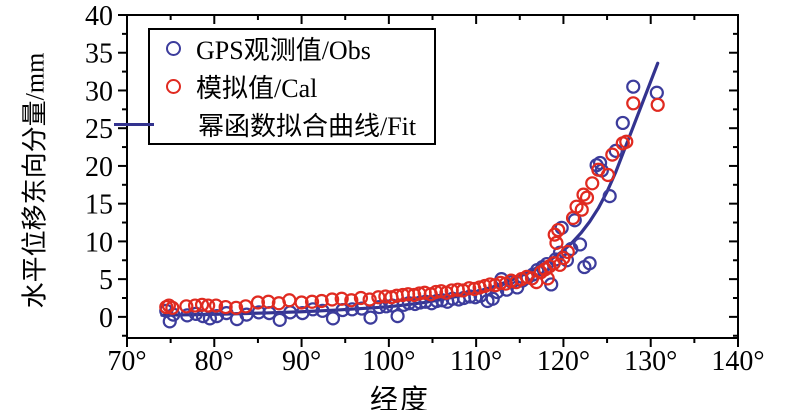 The image size is (800, 410). What do you see at coordinates (650, 361) in the screenshot?
I see `x-tick-label: 130°` at bounding box center [650, 361].